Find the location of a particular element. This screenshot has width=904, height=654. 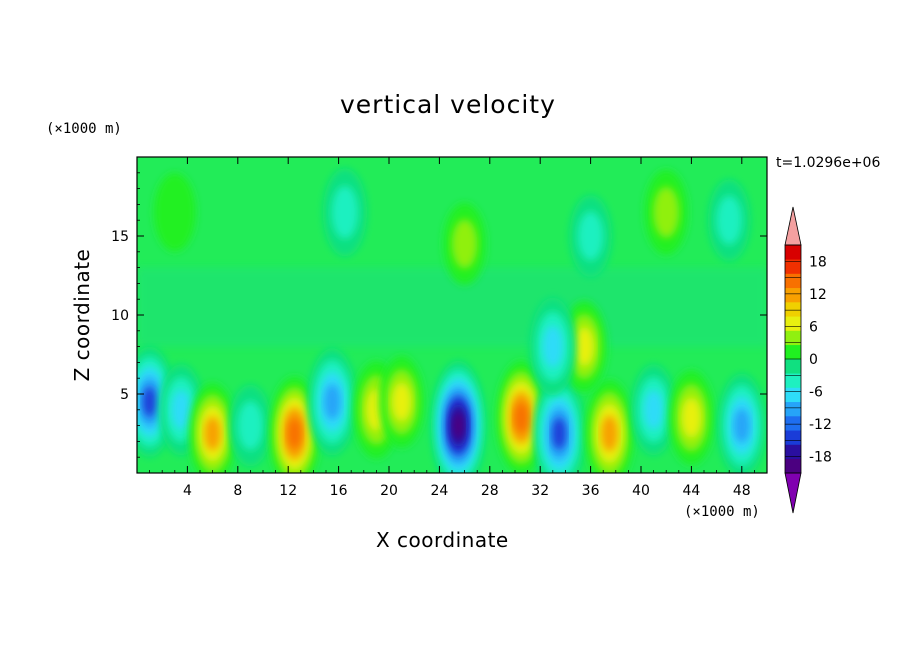

x-tick-label: 24 is located at coordinates (439, 491).